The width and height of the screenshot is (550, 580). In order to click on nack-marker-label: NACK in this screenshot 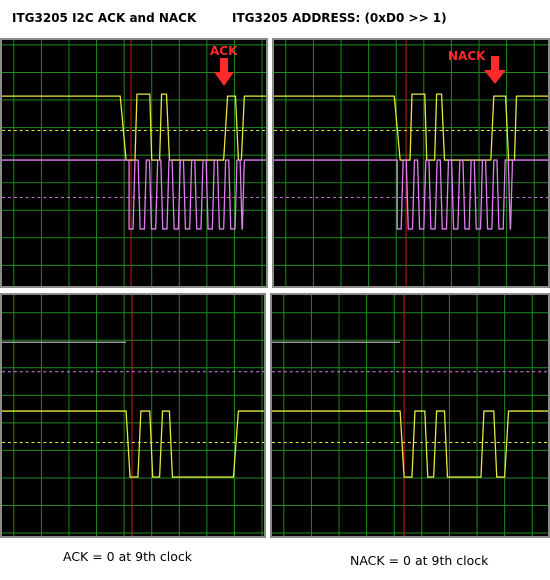, I will do `click(467, 56)`.